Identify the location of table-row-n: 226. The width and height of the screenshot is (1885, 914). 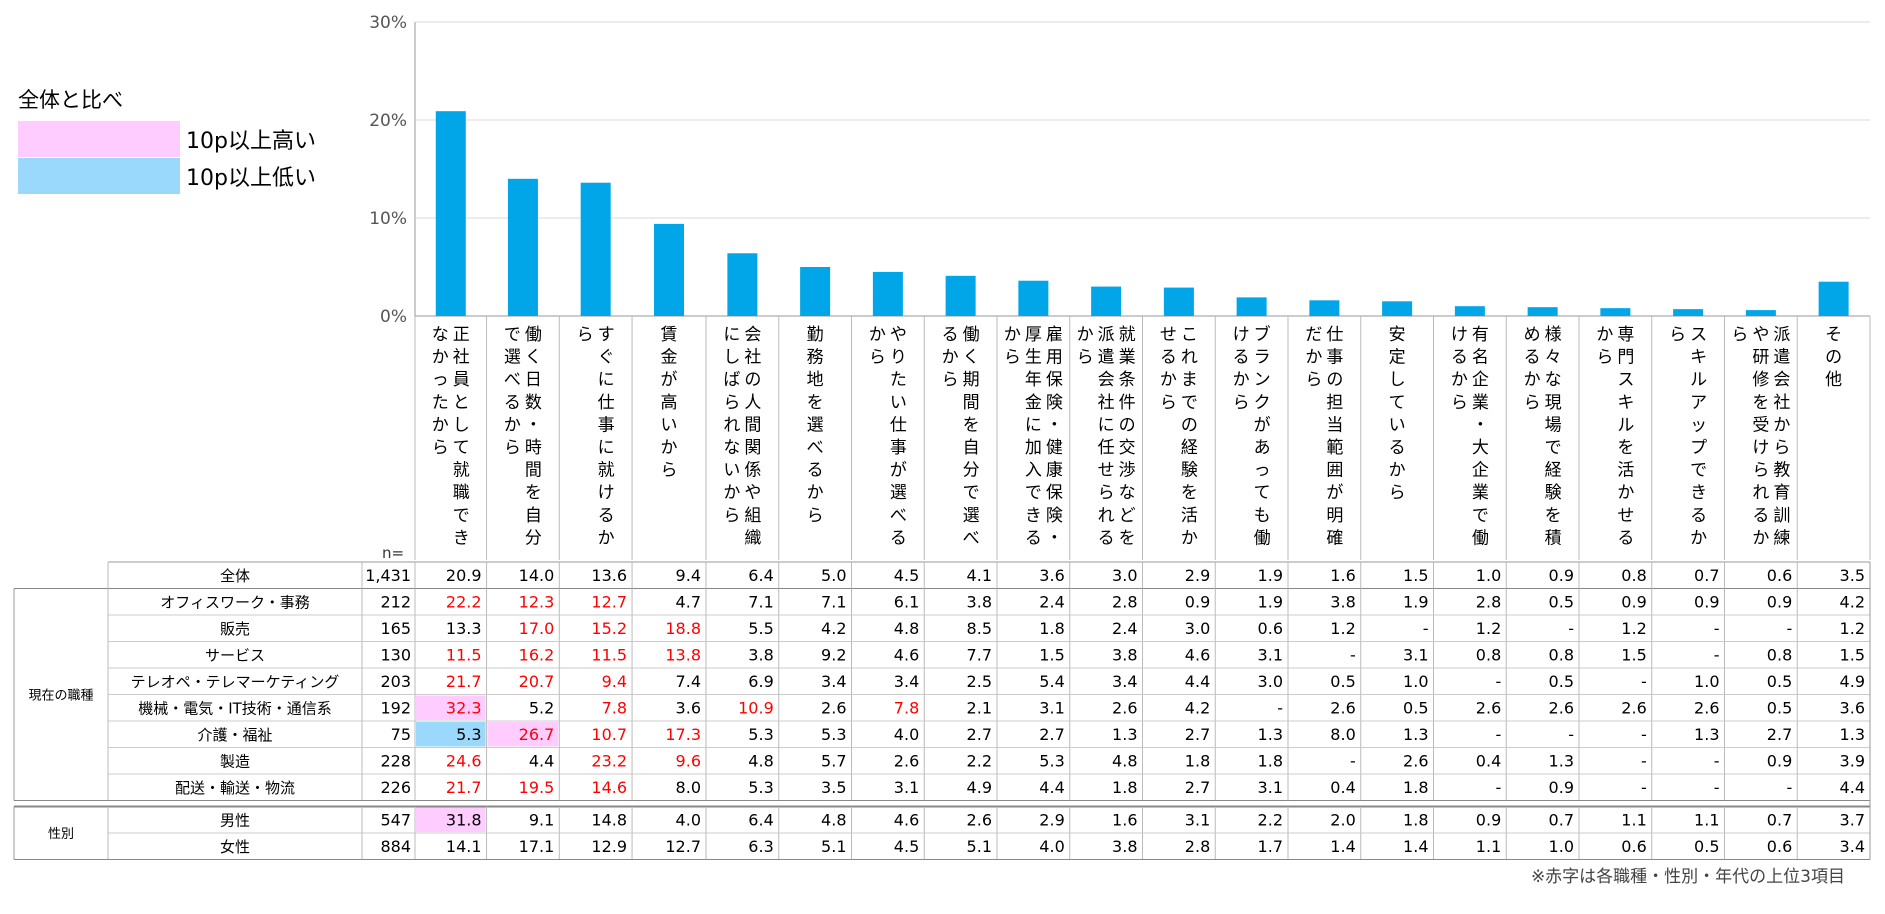
(395, 787).